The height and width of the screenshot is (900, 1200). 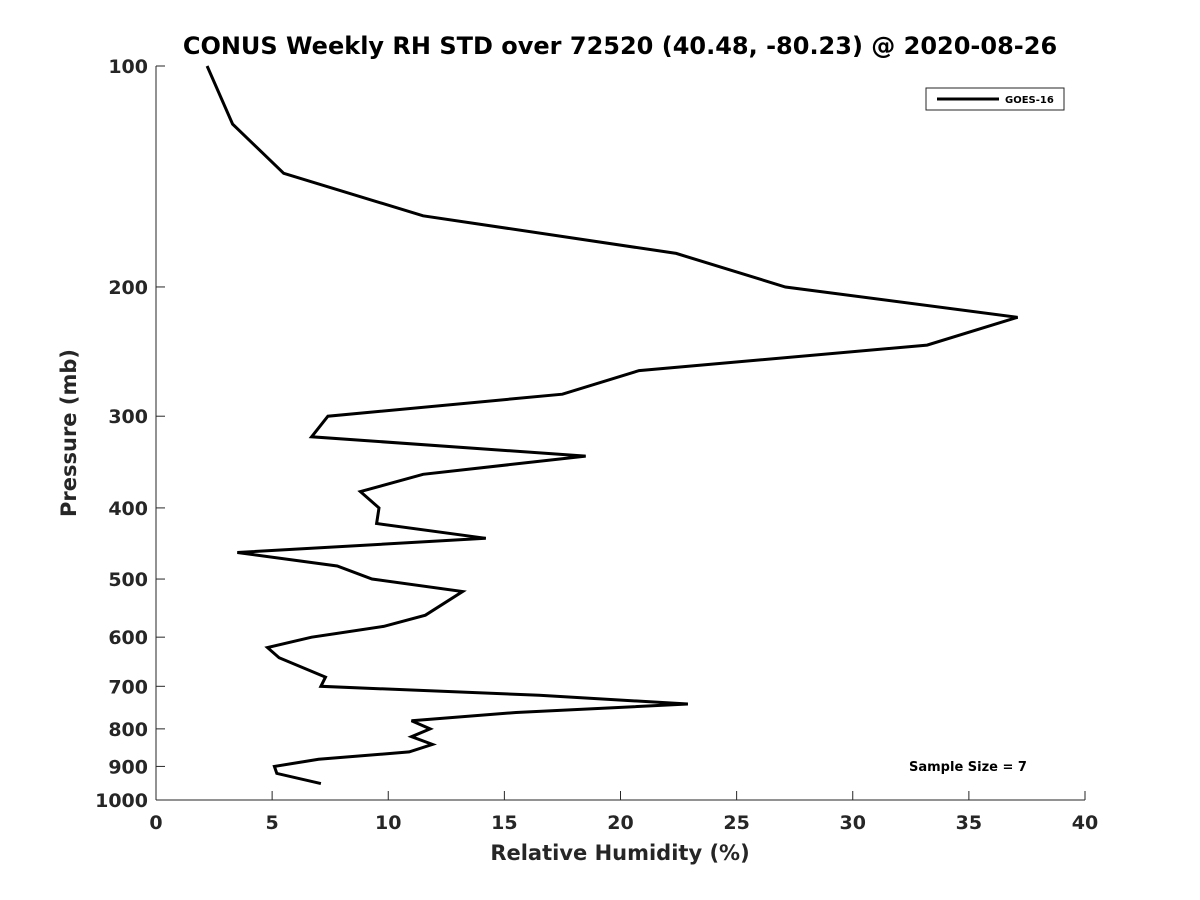 What do you see at coordinates (128, 67) in the screenshot?
I see `y-tick-label: 100` at bounding box center [128, 67].